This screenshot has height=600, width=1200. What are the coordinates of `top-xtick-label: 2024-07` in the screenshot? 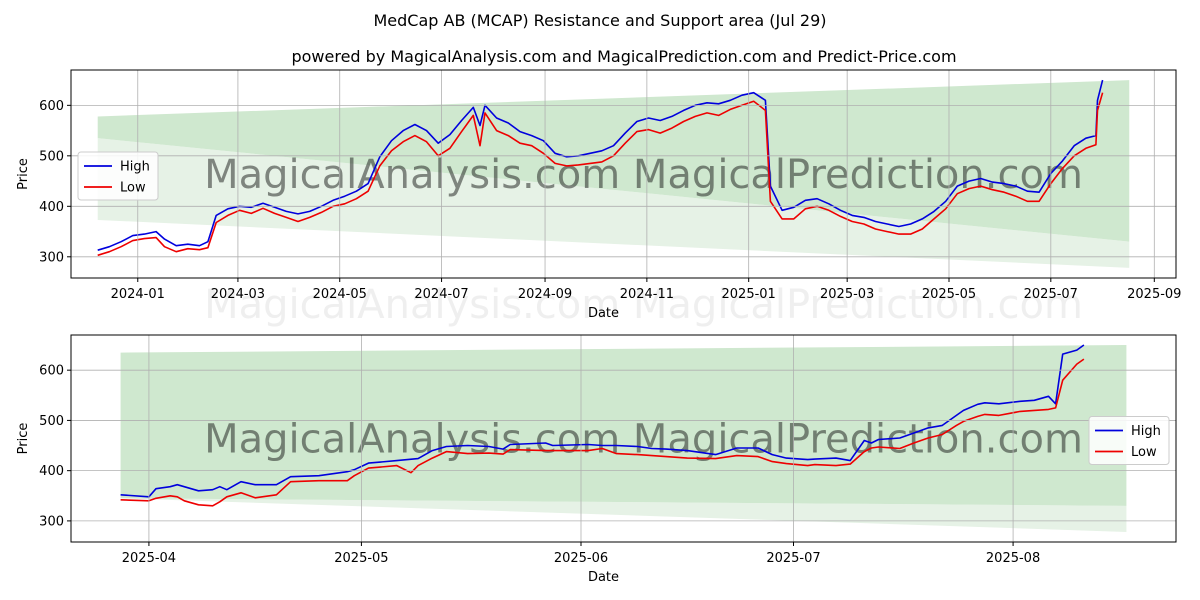 It's located at (441, 294).